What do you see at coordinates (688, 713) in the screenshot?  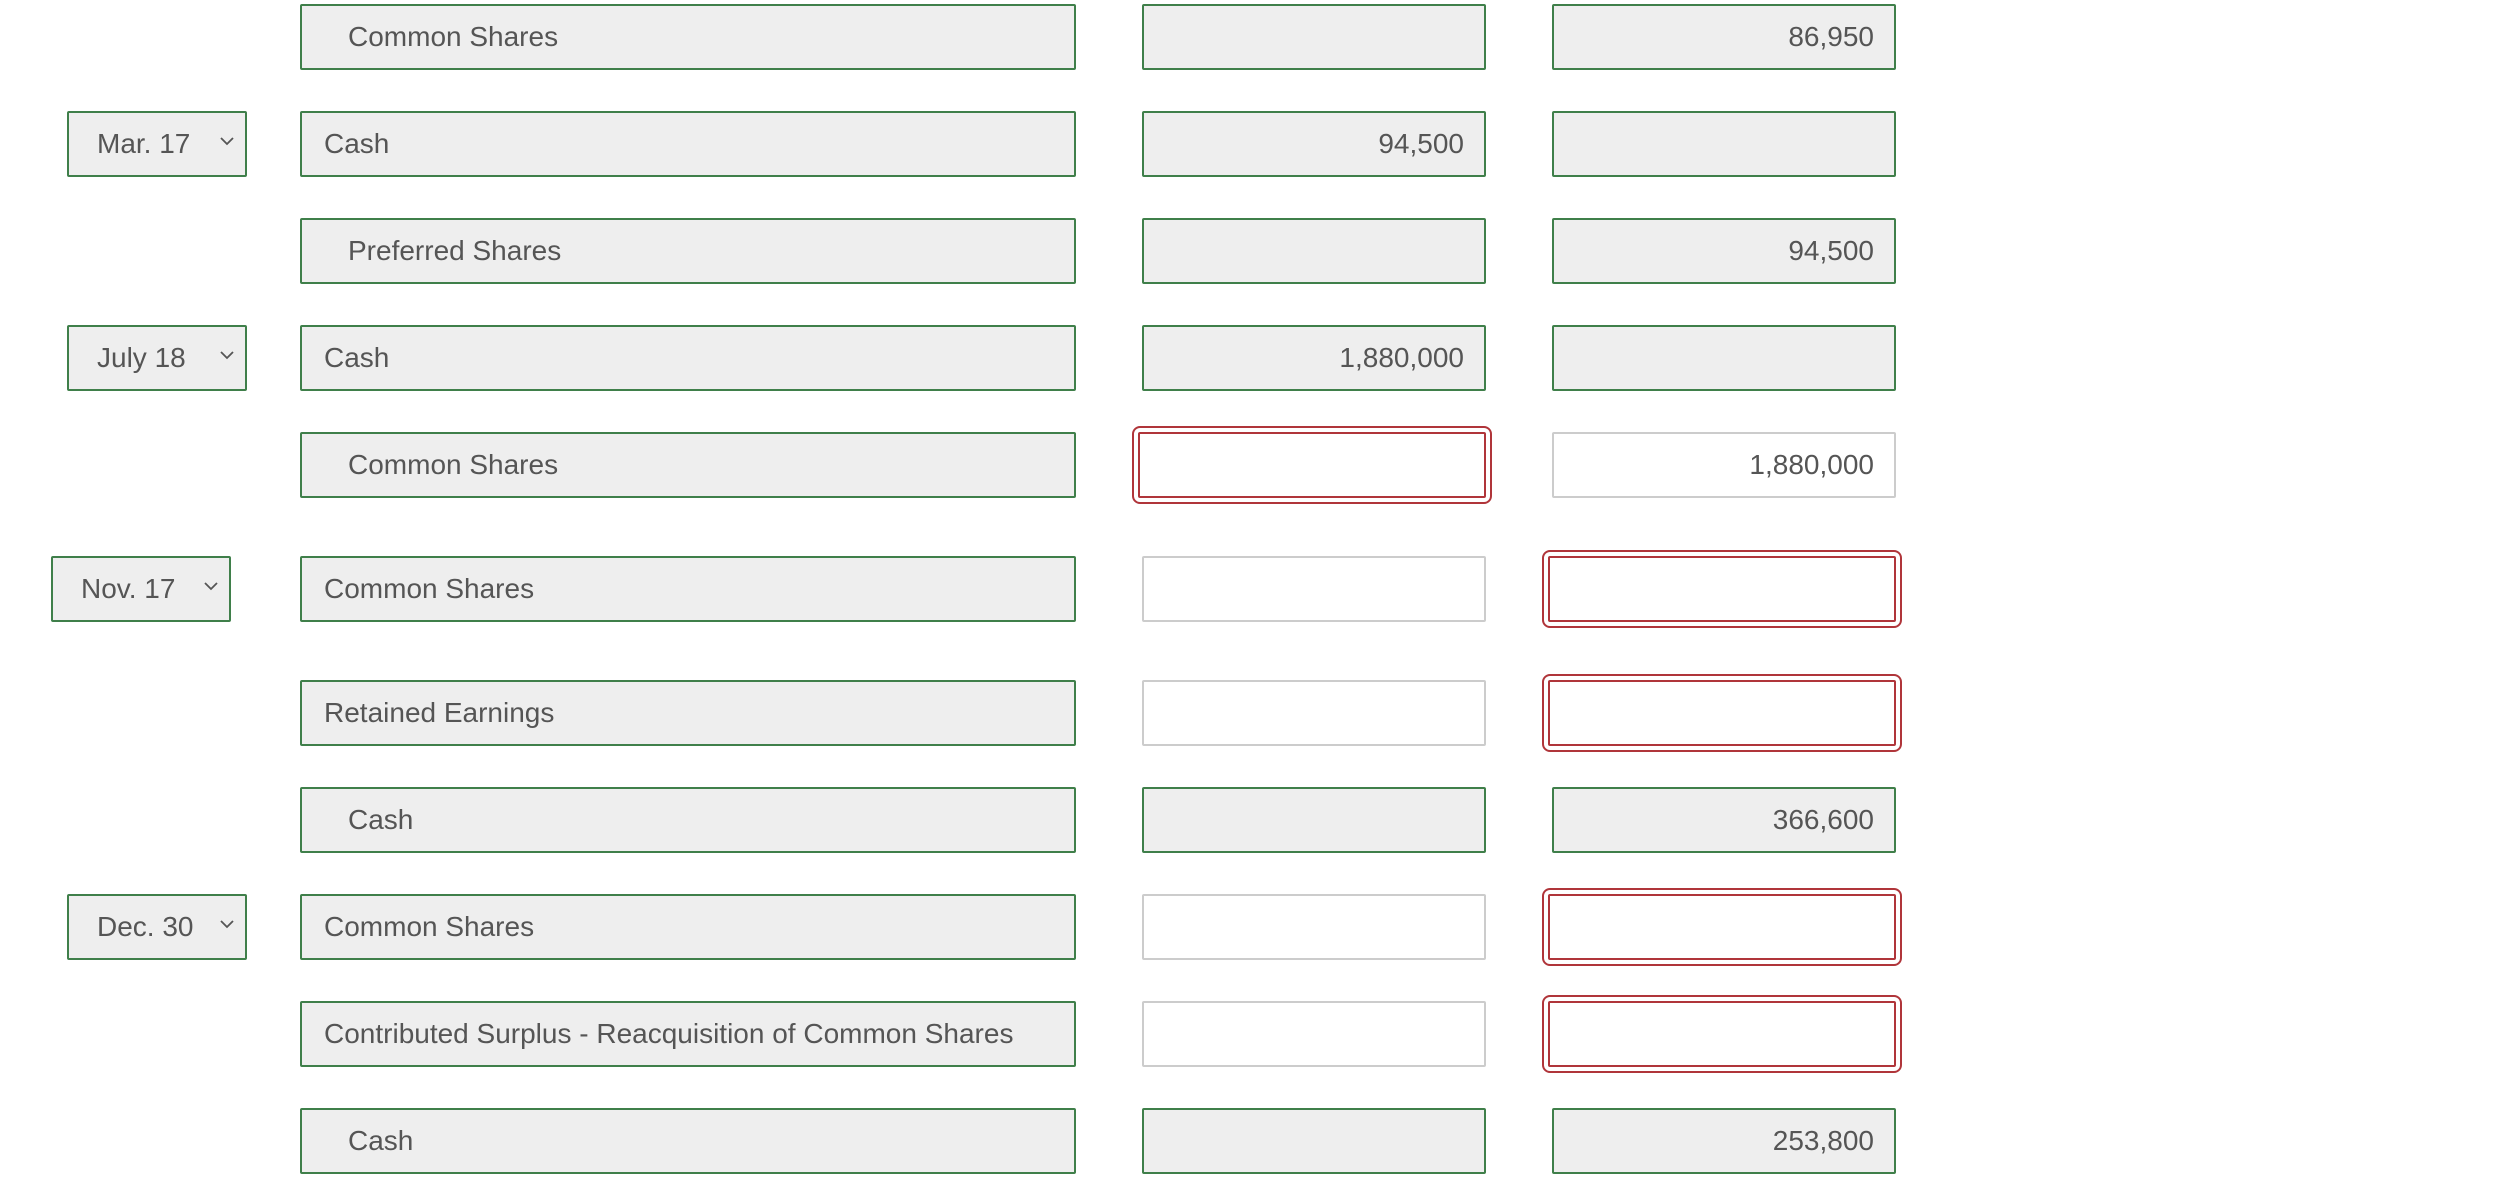 I see `account-field: Retained Earnings` at bounding box center [688, 713].